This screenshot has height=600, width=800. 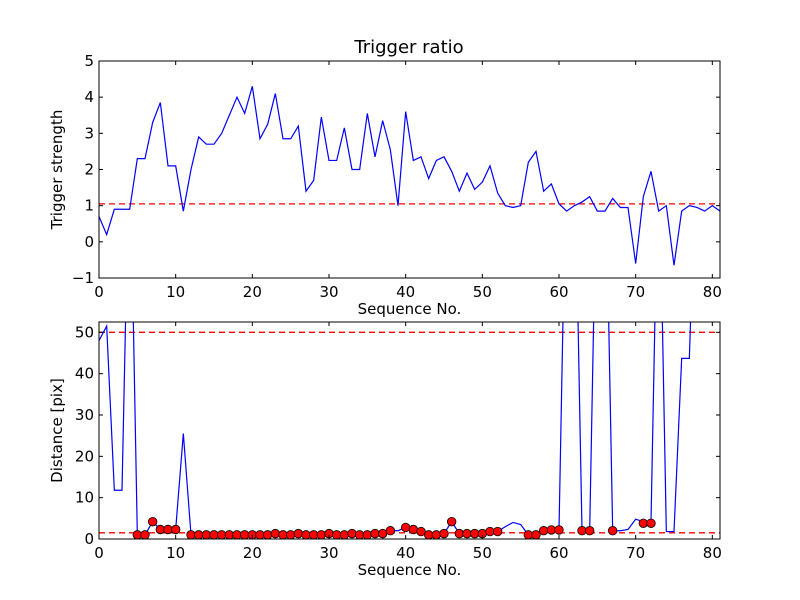 I want to click on y-tick-label: 2, so click(x=89, y=170).